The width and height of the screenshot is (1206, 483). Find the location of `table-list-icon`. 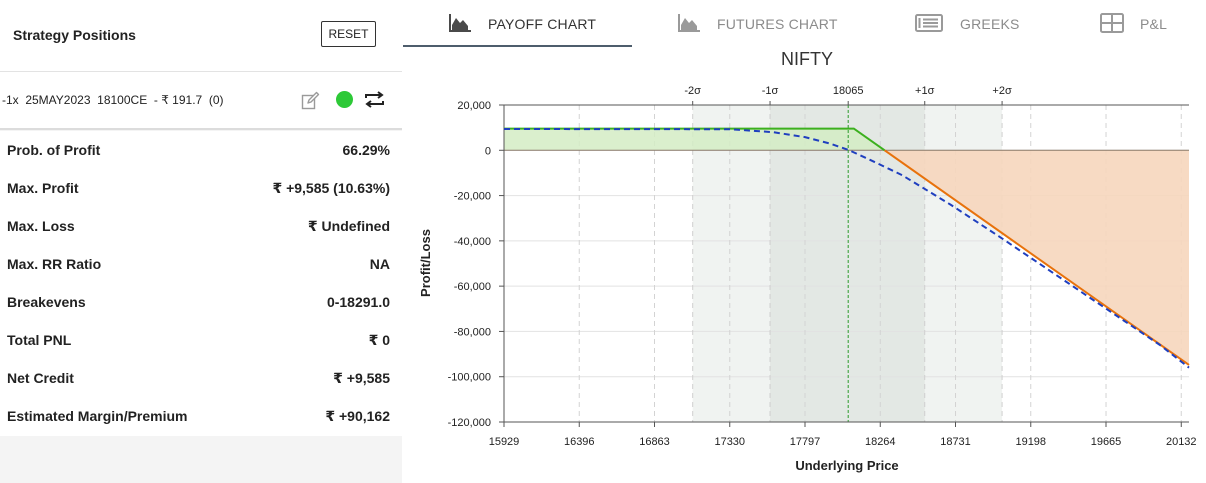

table-list-icon is located at coordinates (929, 23).